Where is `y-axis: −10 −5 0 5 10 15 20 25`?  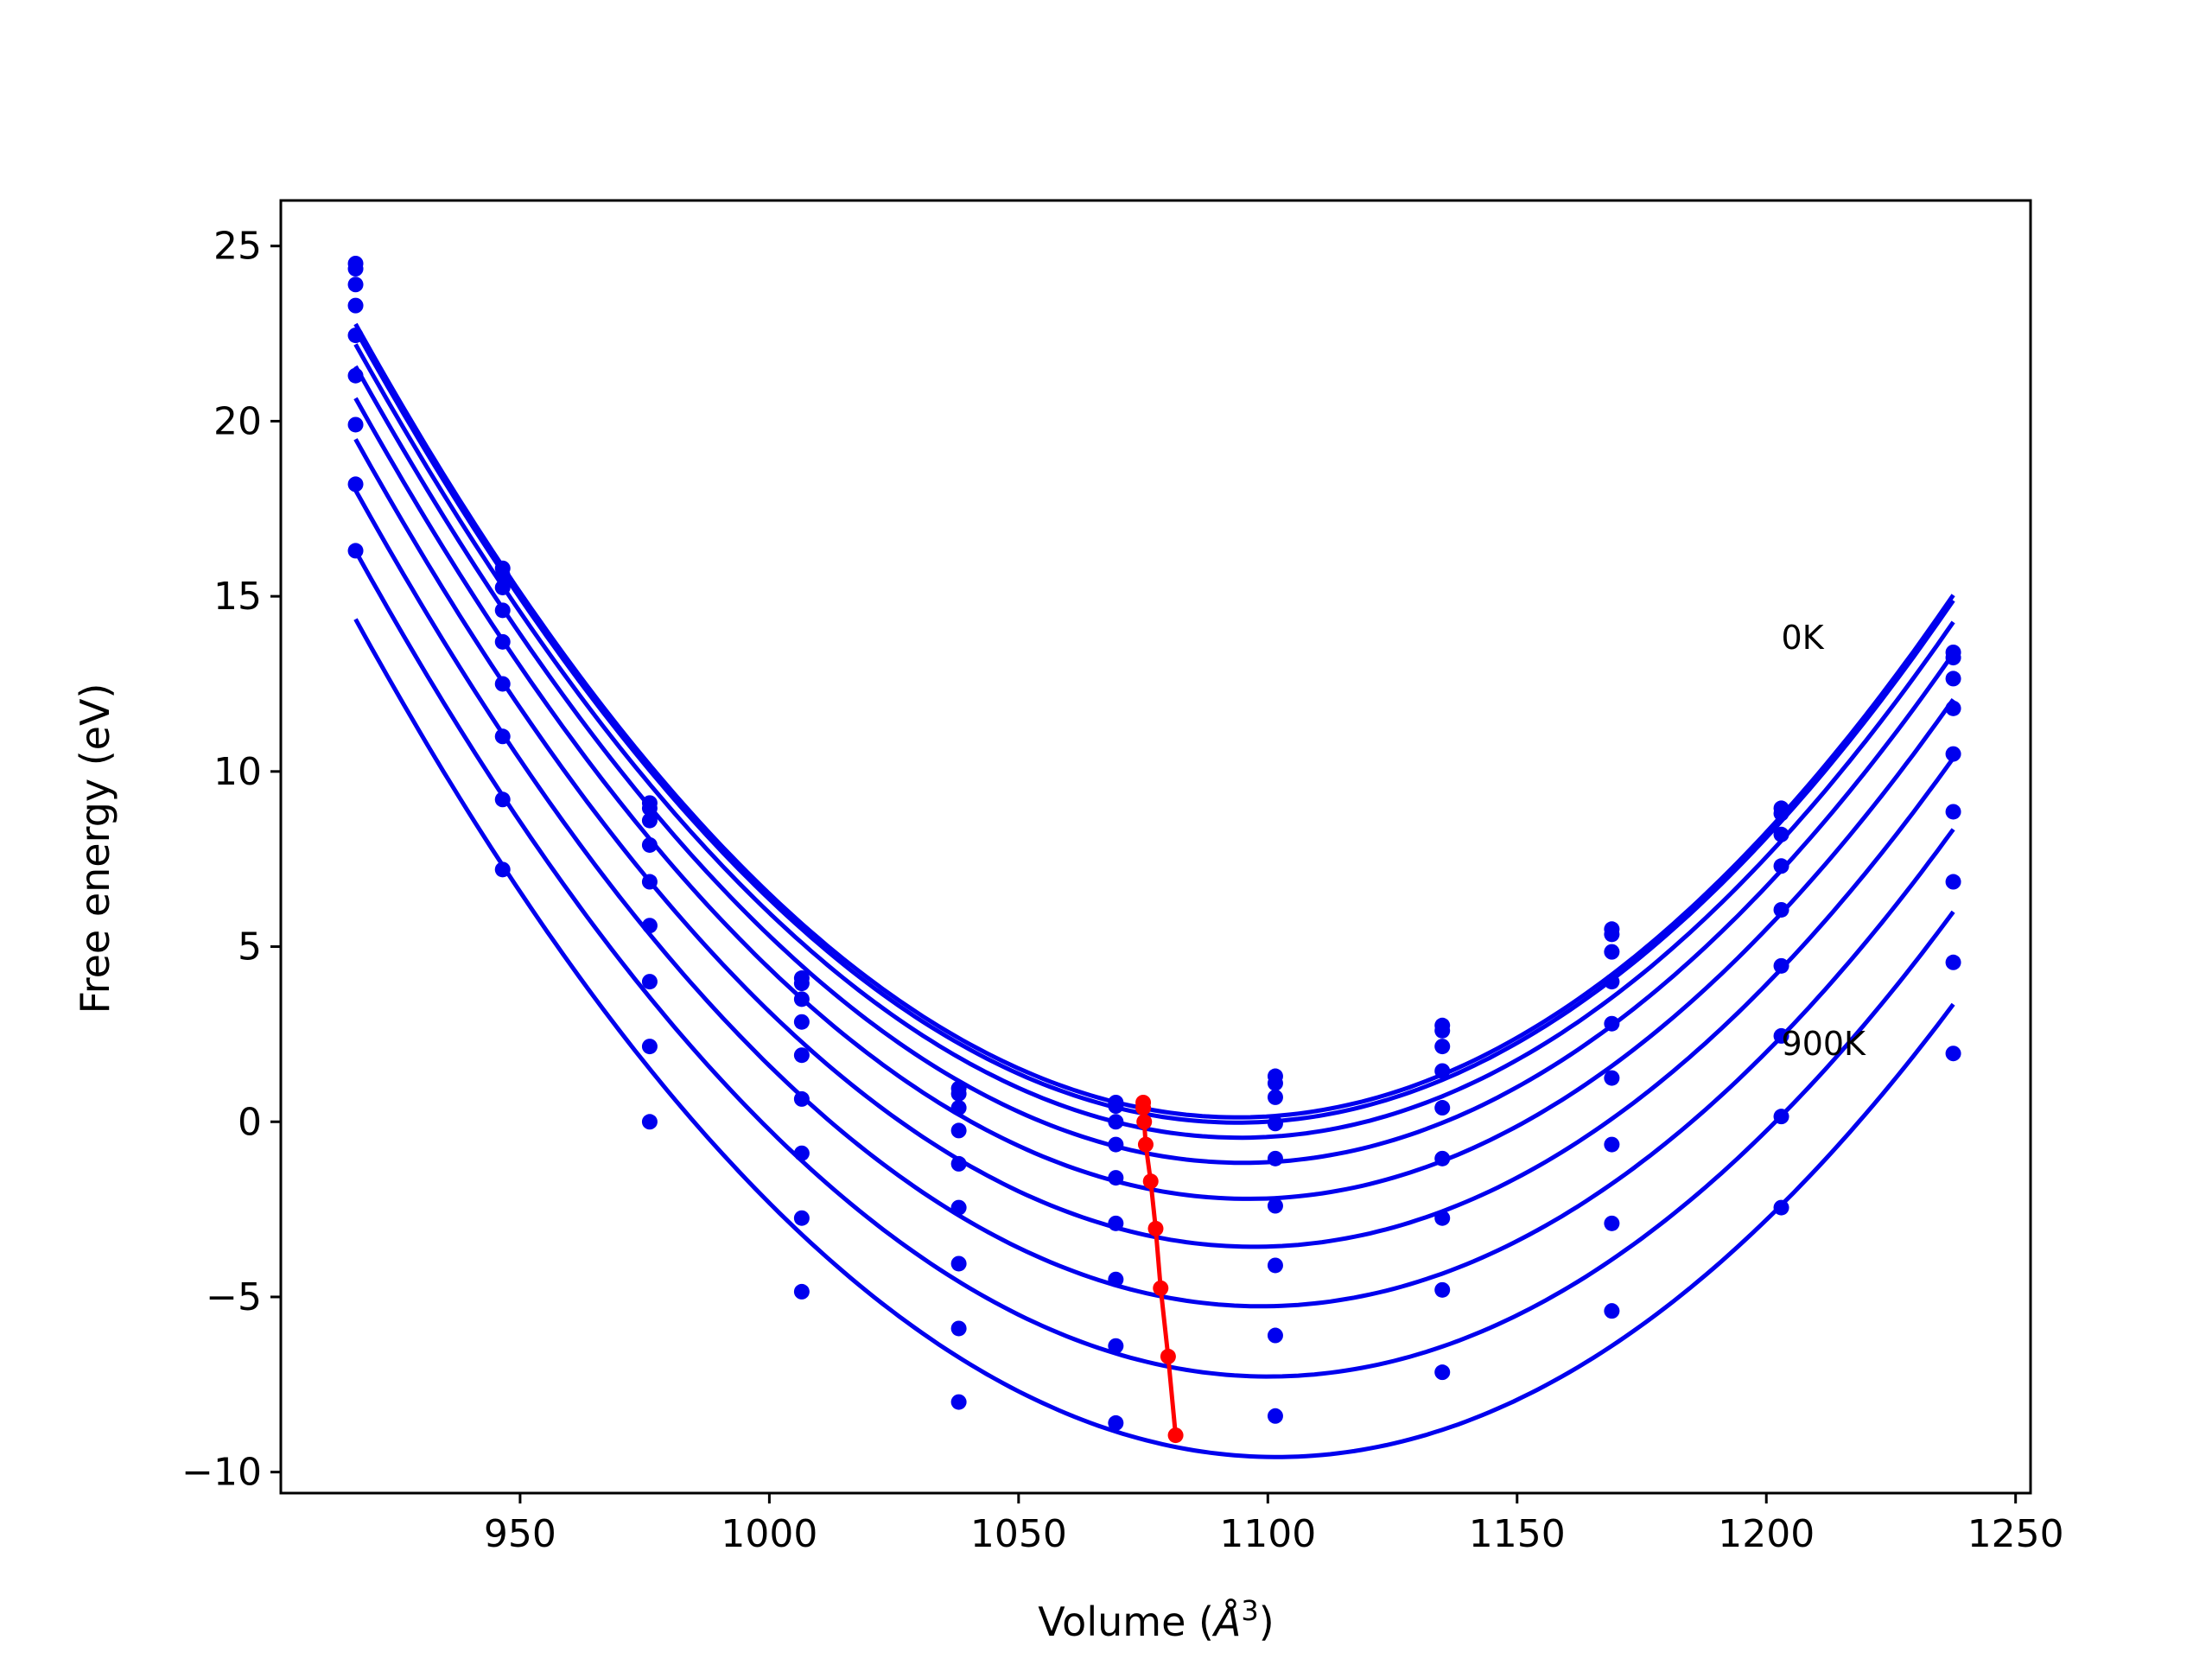 y-axis: −10 −5 0 5 10 15 20 25 is located at coordinates (231, 860).